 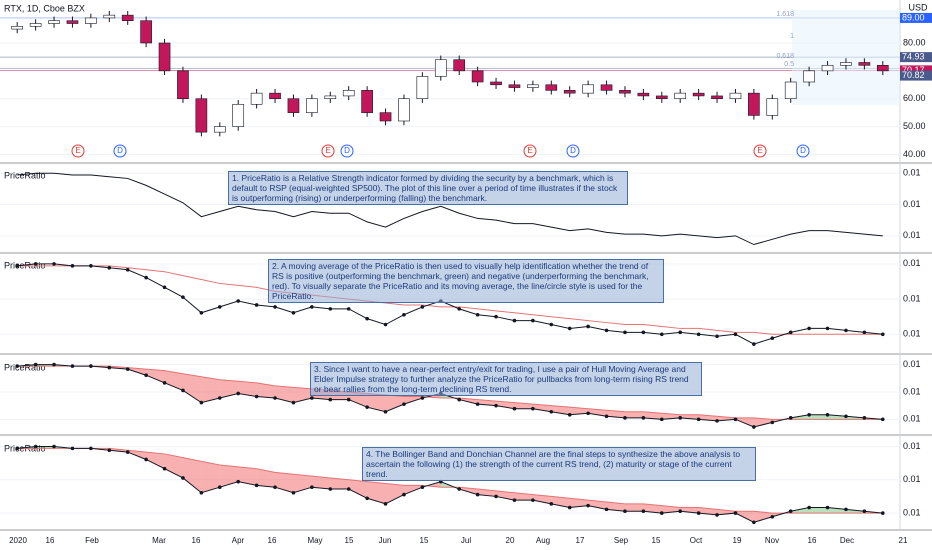 I want to click on event-label: E, so click(x=77, y=150).